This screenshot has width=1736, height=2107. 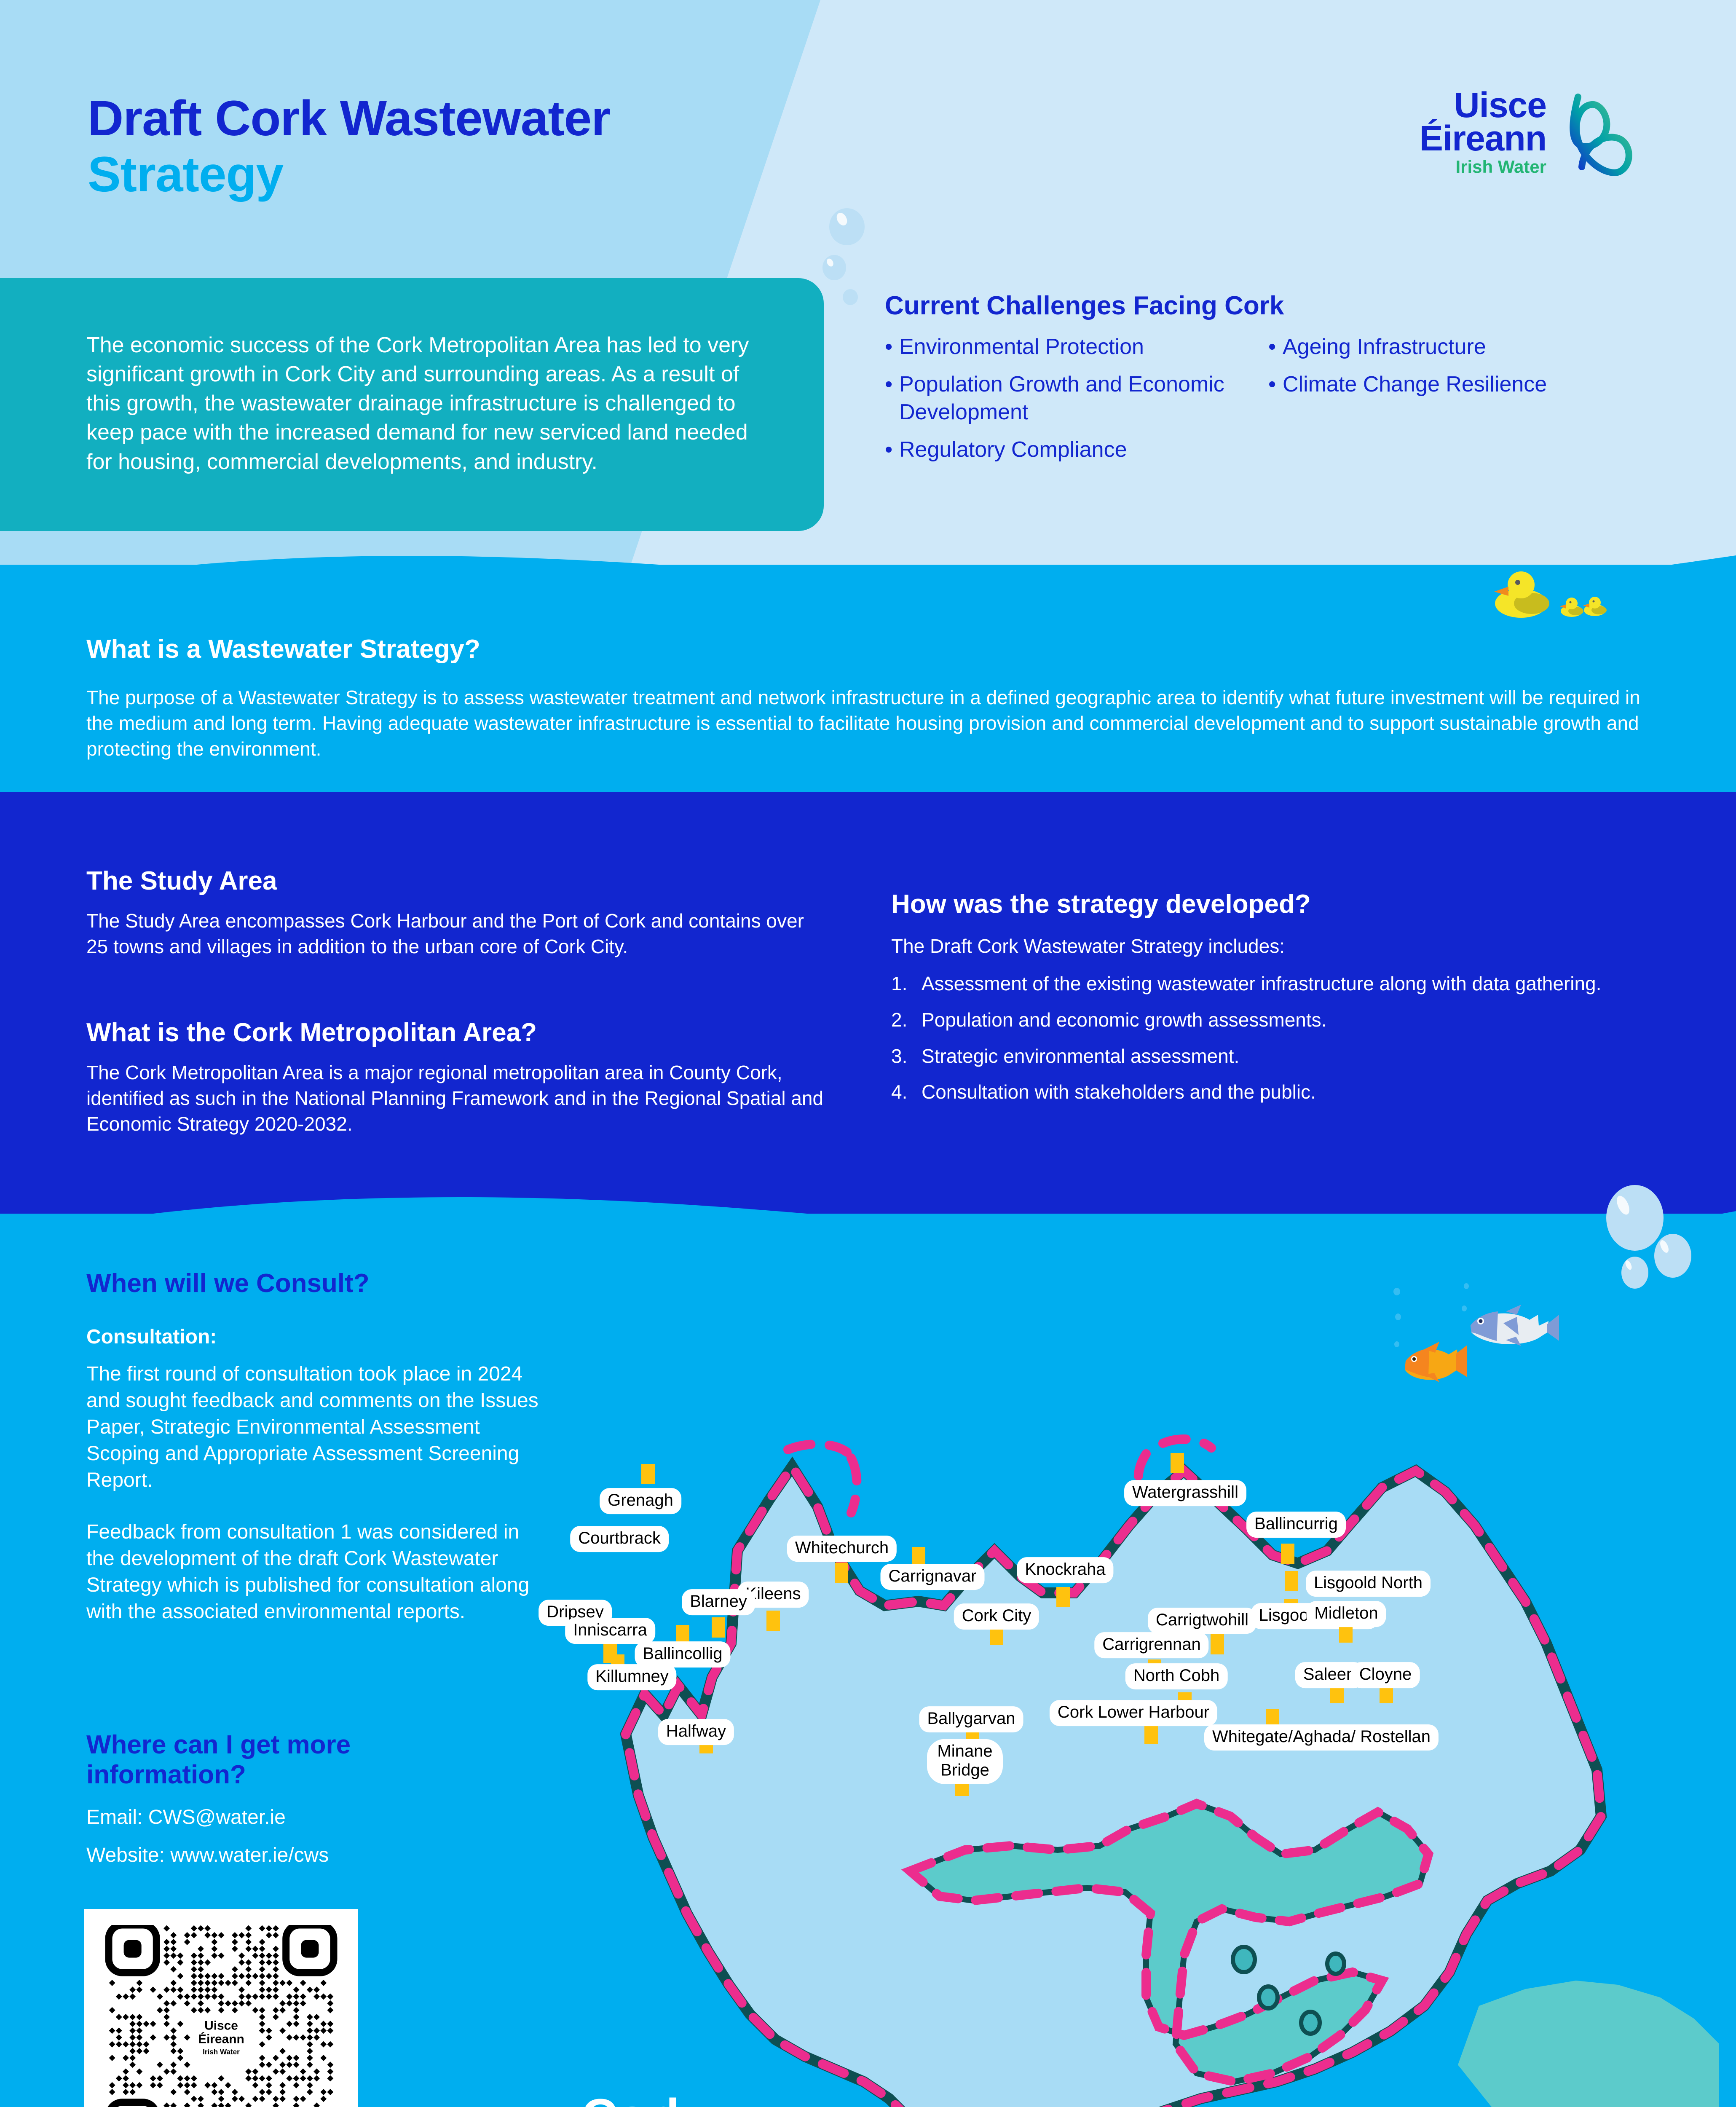 I want to click on logo-ribbon-icon, so click(x=1601, y=135).